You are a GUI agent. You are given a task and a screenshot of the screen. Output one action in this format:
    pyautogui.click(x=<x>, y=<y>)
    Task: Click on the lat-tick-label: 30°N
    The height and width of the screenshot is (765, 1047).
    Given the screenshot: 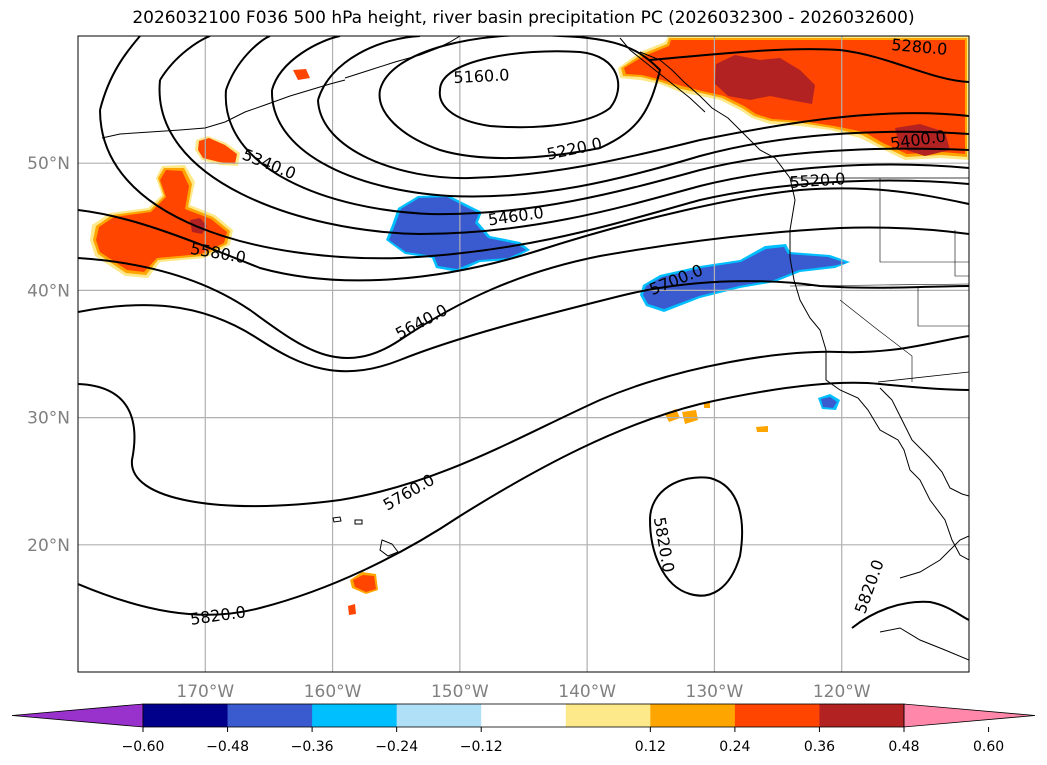 What is the action you would take?
    pyautogui.click(x=48, y=419)
    